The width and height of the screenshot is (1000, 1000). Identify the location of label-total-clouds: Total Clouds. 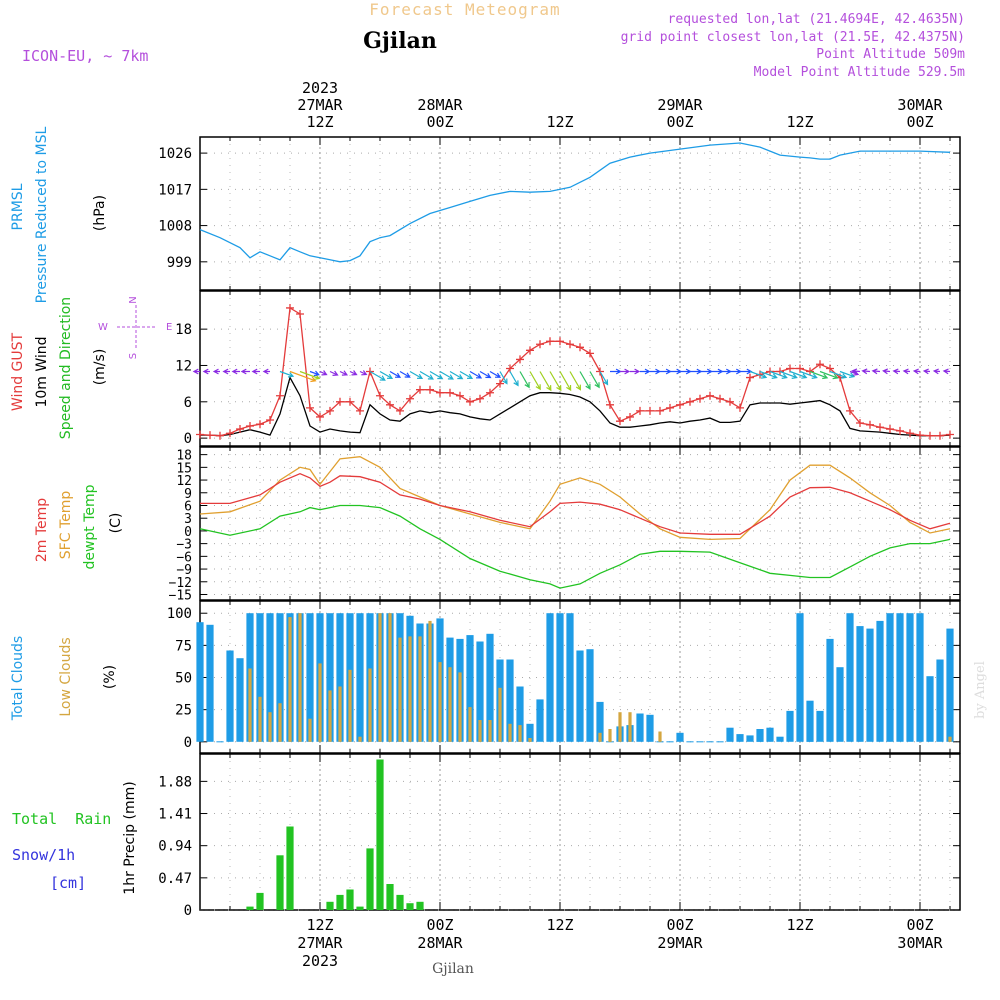
(18, 678).